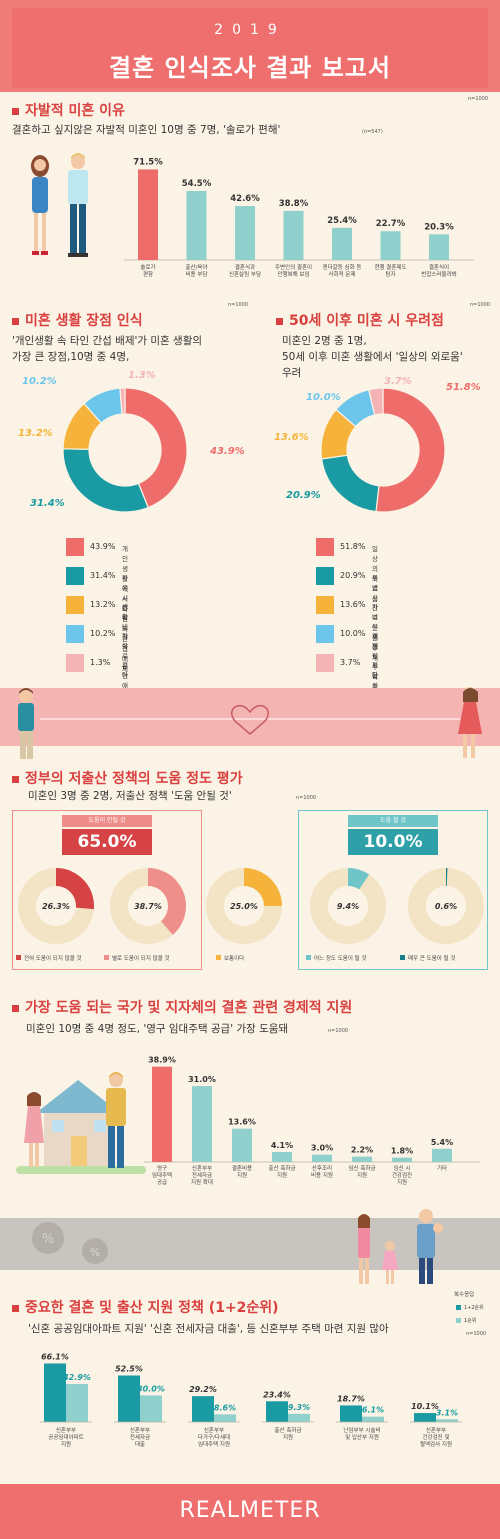 The width and height of the screenshot is (500, 1539). What do you see at coordinates (59, 205) in the screenshot?
I see `couple-illustration` at bounding box center [59, 205].